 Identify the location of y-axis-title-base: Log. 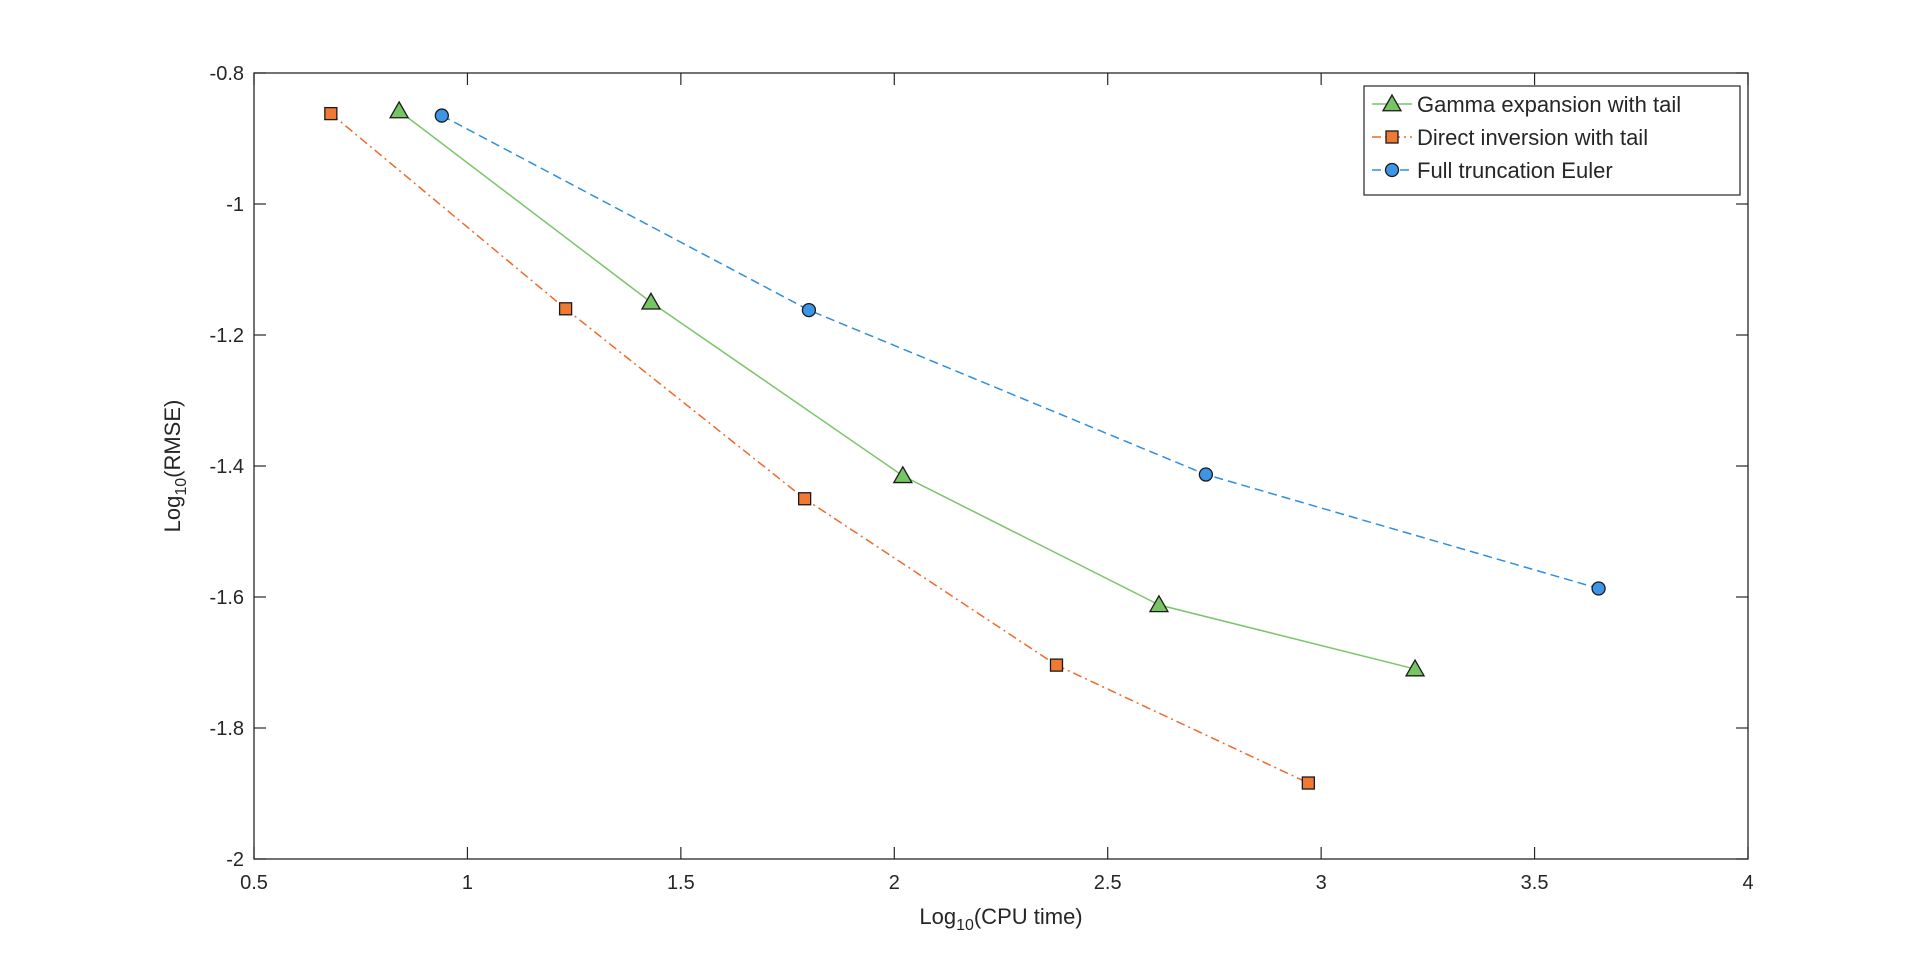
(172, 514).